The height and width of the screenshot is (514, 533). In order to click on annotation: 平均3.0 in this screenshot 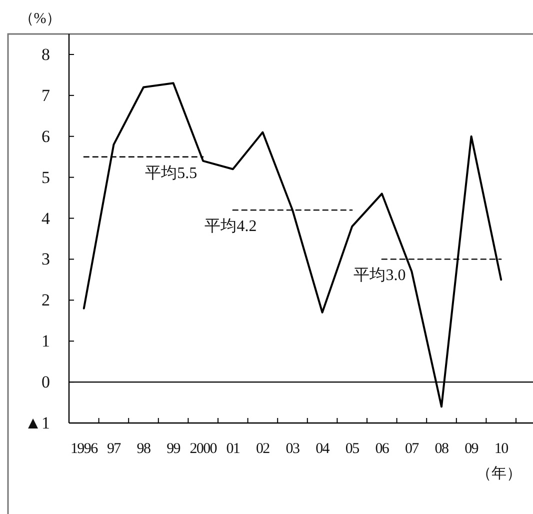, I will do `click(380, 275)`.